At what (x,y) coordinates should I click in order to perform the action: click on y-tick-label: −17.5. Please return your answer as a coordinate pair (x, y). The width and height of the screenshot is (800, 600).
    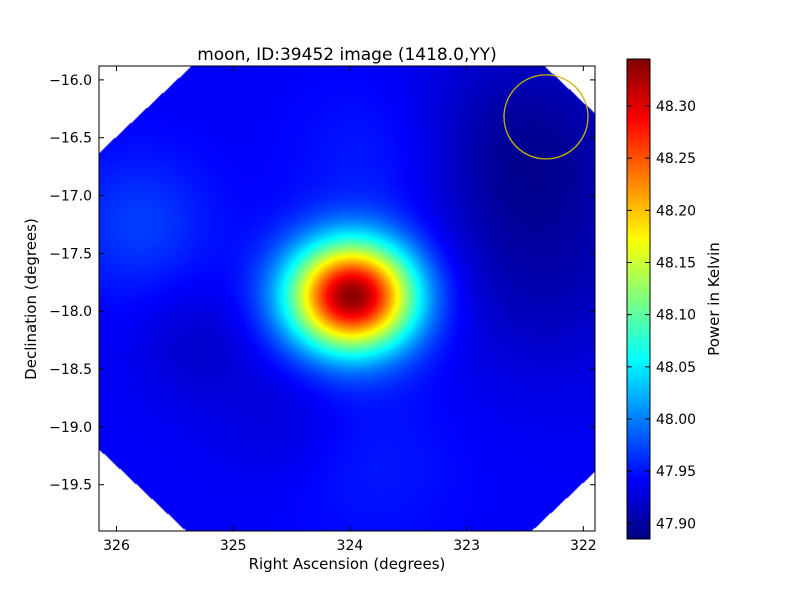
    Looking at the image, I should click on (70, 254).